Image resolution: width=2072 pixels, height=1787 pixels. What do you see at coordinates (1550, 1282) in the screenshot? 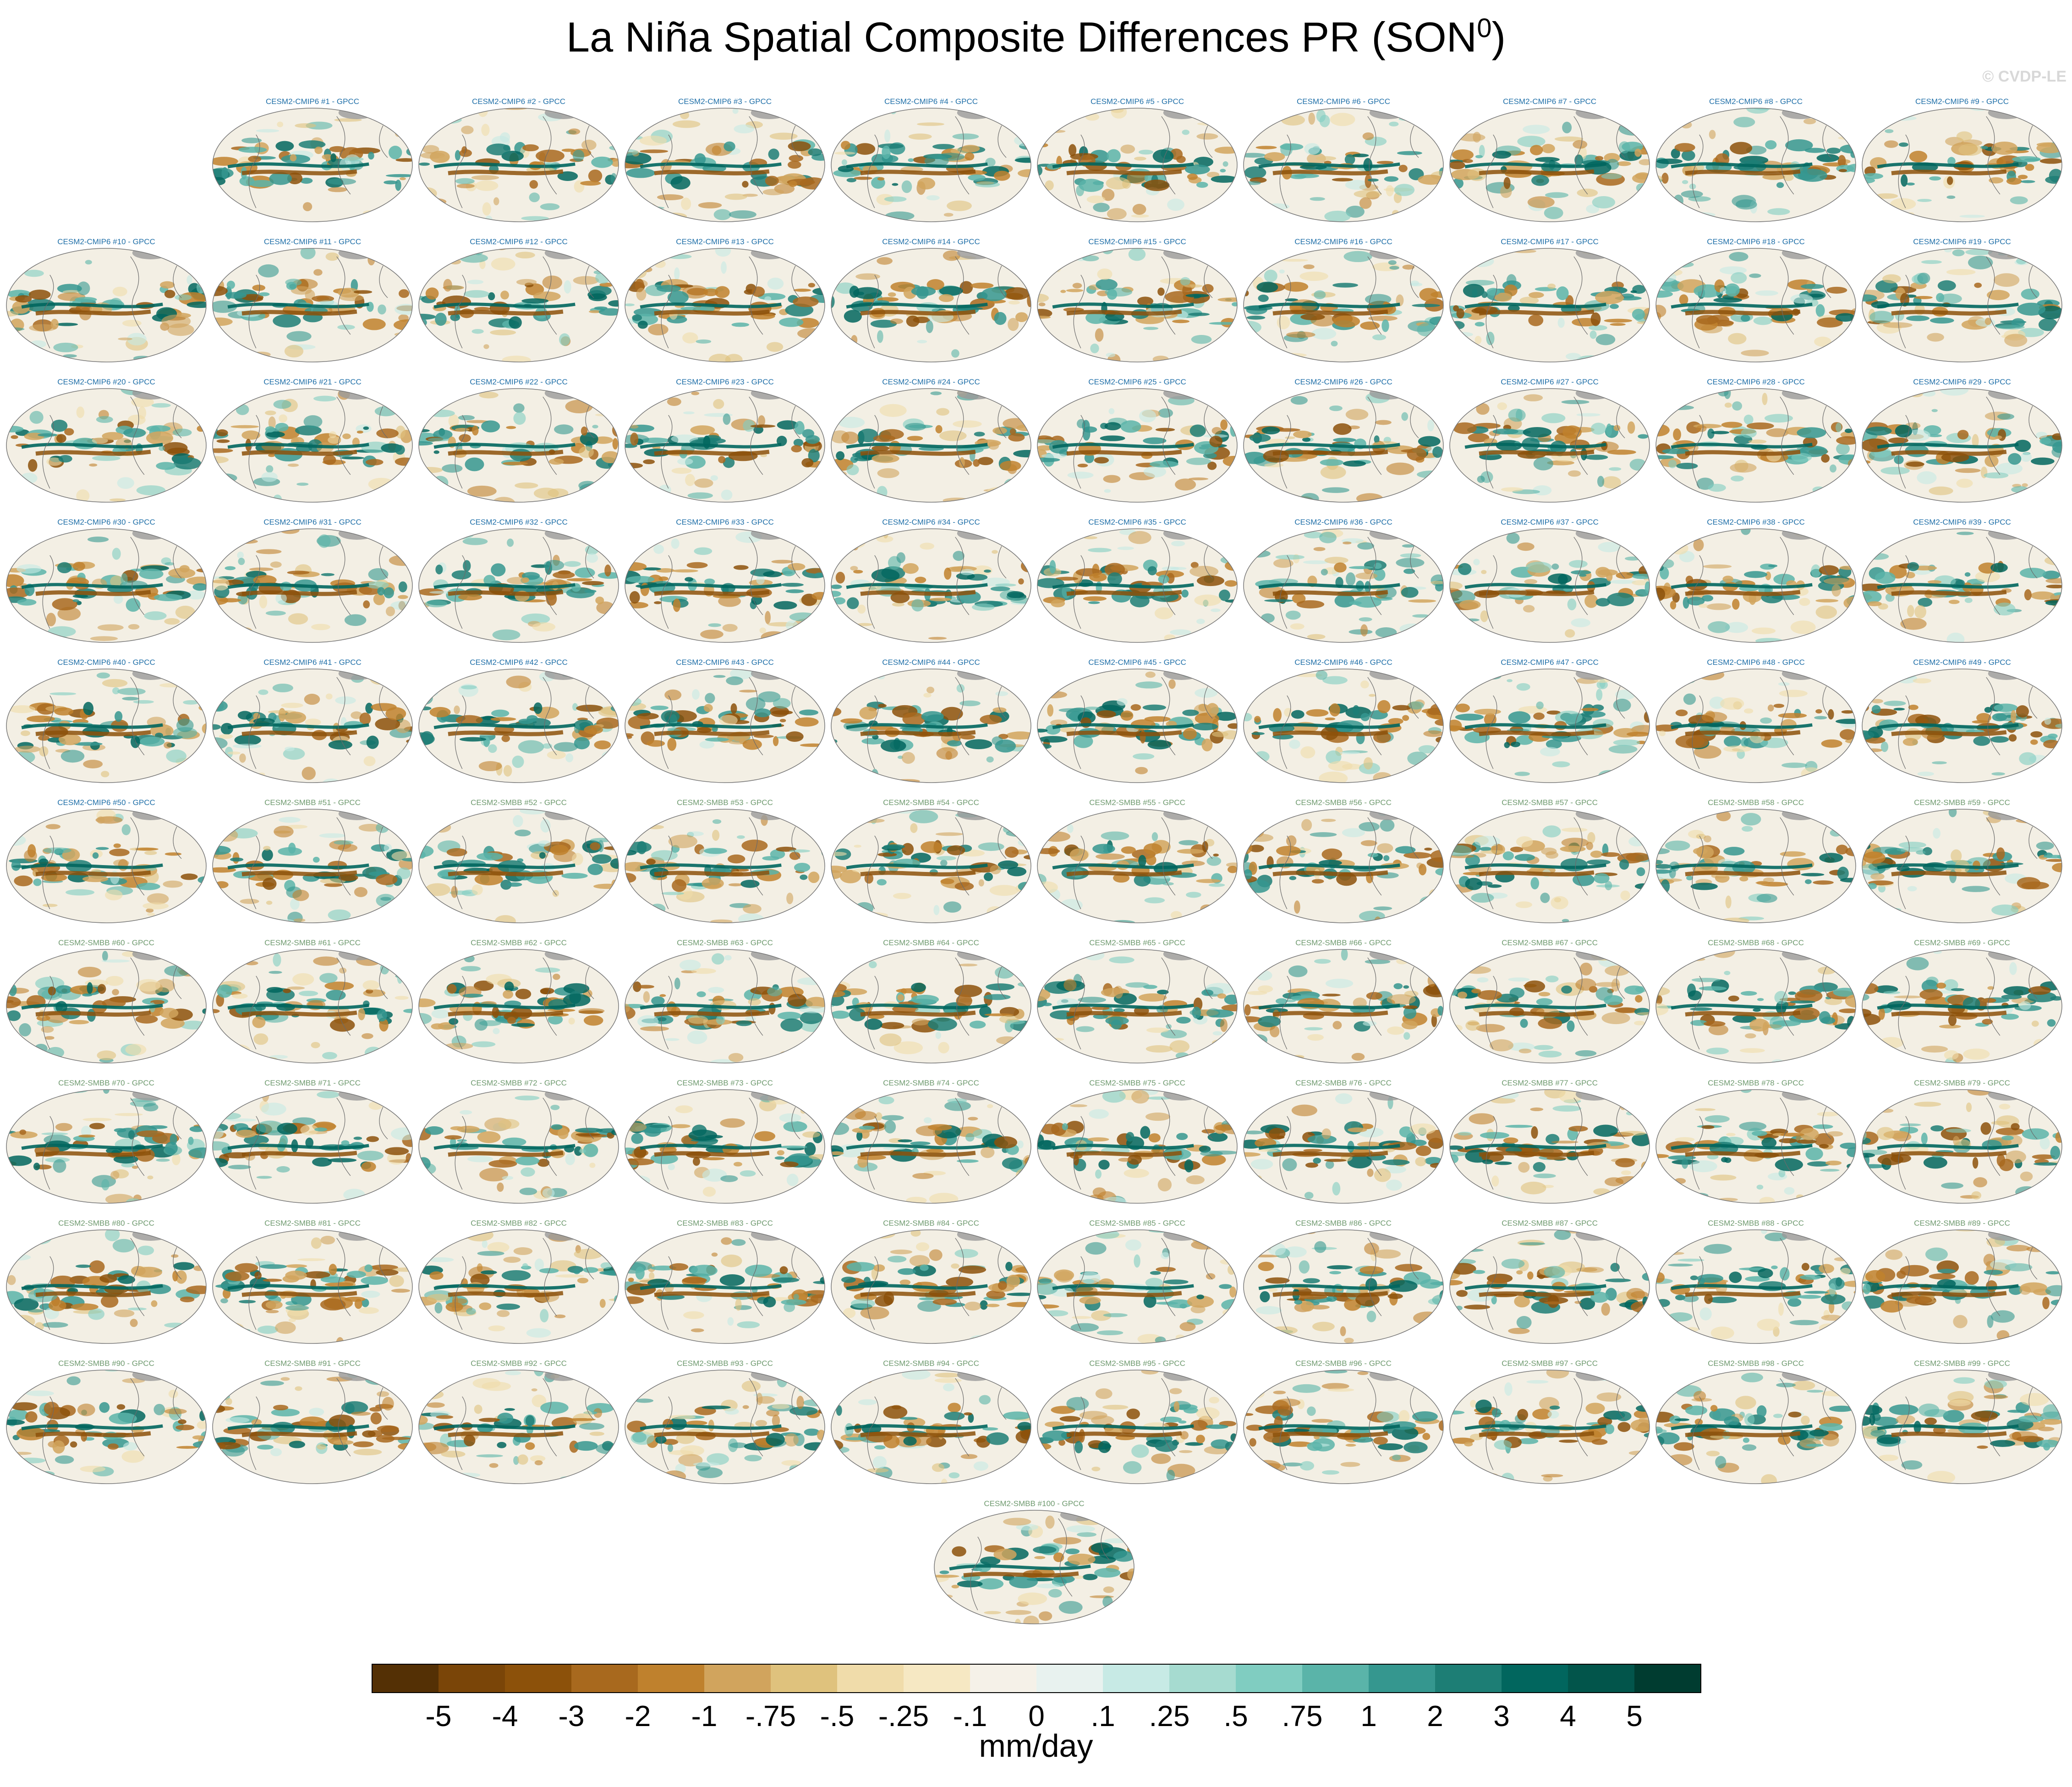
I see `map-panel: CESM2-SMBB #87 - GPCC` at bounding box center [1550, 1282].